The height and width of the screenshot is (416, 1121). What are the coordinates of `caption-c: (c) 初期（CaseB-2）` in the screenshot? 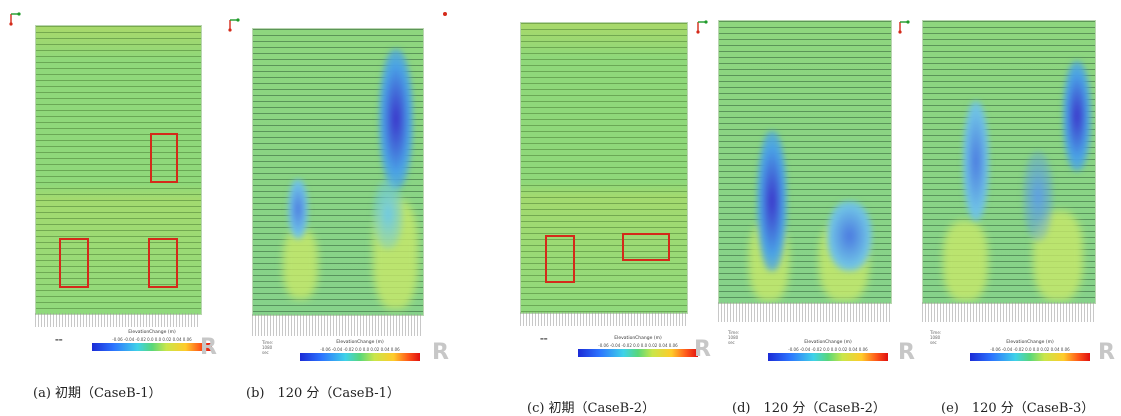 It's located at (591, 408).